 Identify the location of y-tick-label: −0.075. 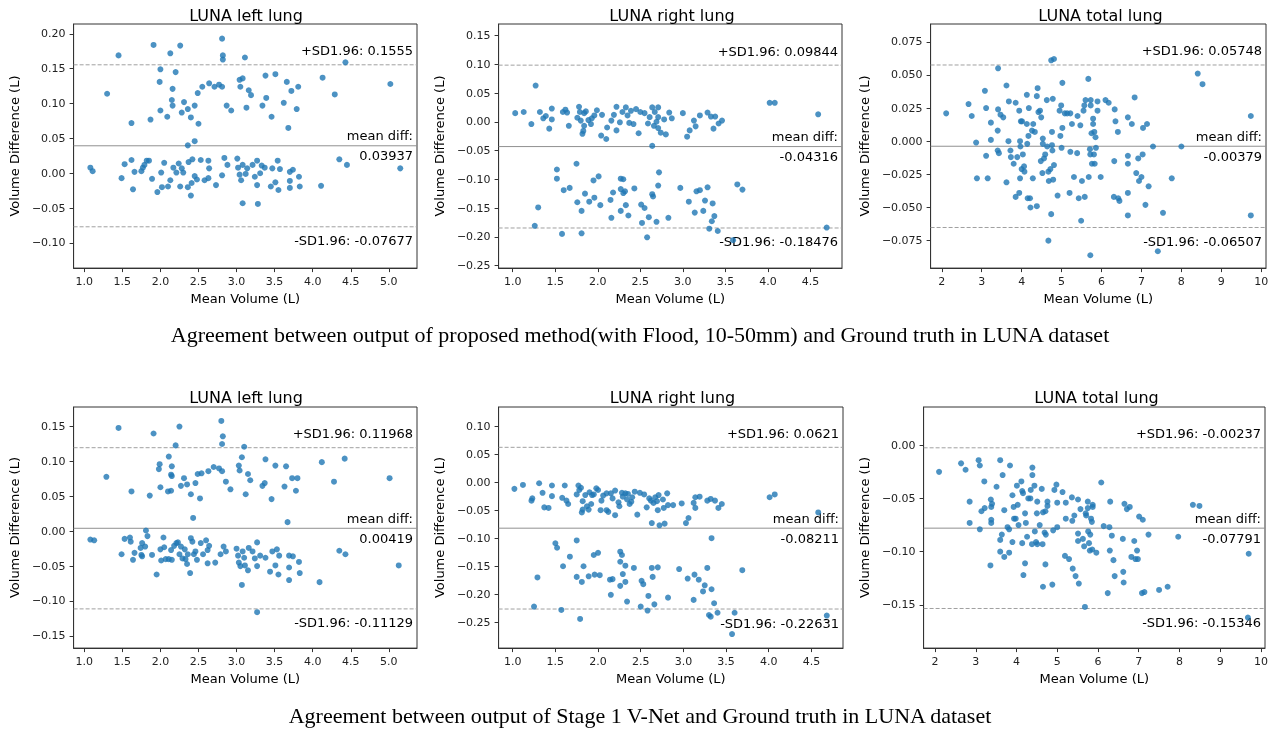
(902, 241).